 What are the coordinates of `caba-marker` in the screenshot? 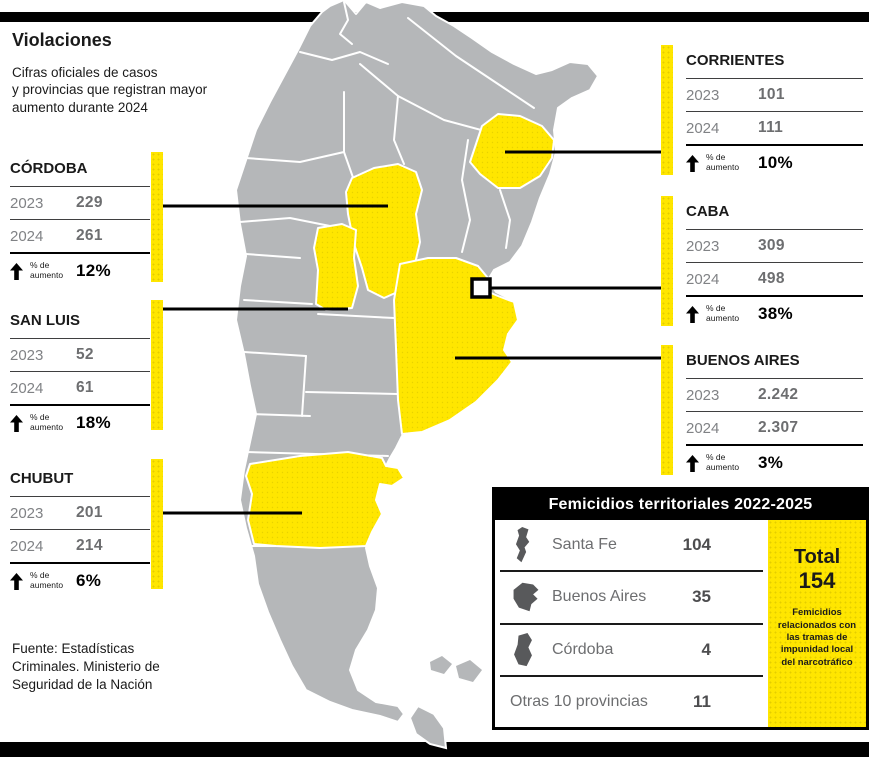 It's located at (481, 288).